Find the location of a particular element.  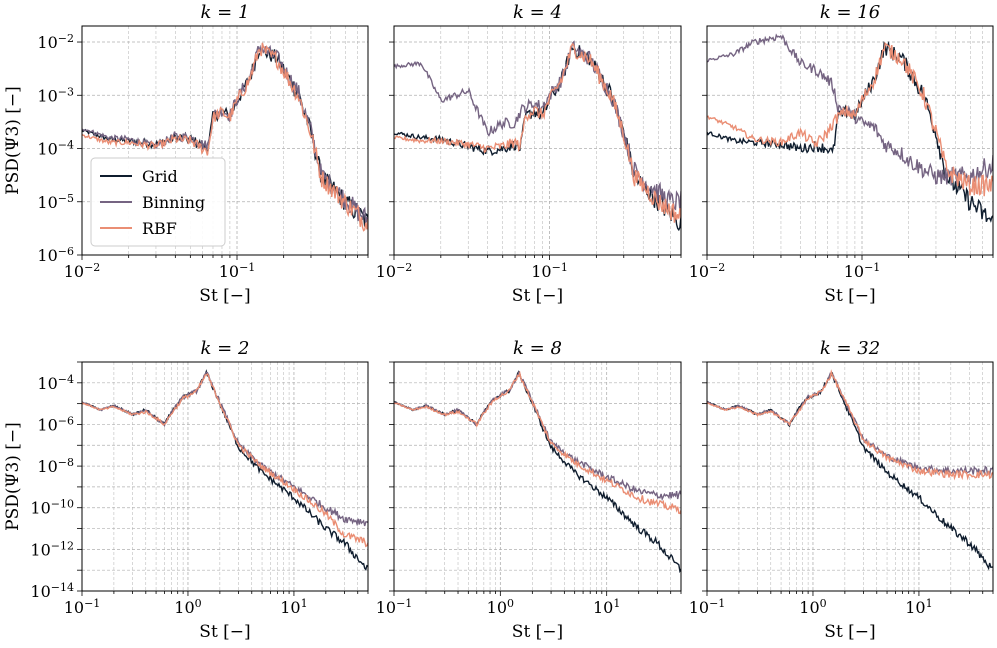

panel-title: k = 4 is located at coordinates (537, 12).